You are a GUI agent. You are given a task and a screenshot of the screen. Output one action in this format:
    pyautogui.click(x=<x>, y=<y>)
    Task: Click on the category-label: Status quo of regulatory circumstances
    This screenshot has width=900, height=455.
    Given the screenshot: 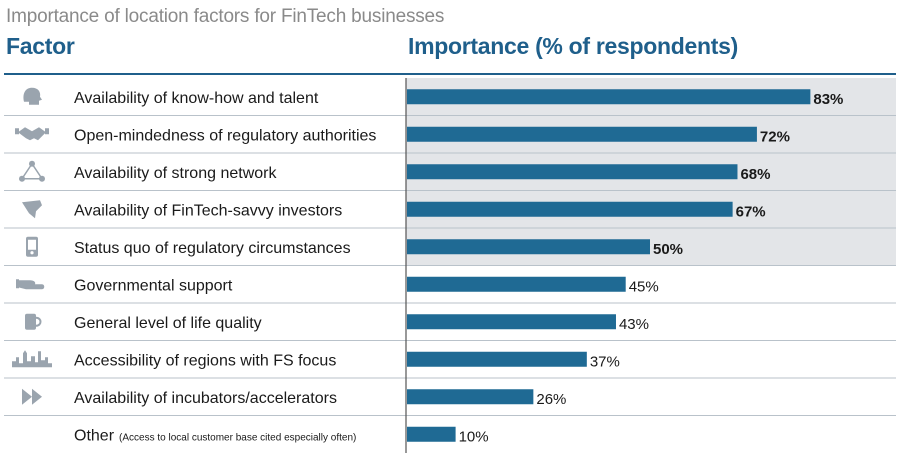 What is the action you would take?
    pyautogui.click(x=212, y=248)
    